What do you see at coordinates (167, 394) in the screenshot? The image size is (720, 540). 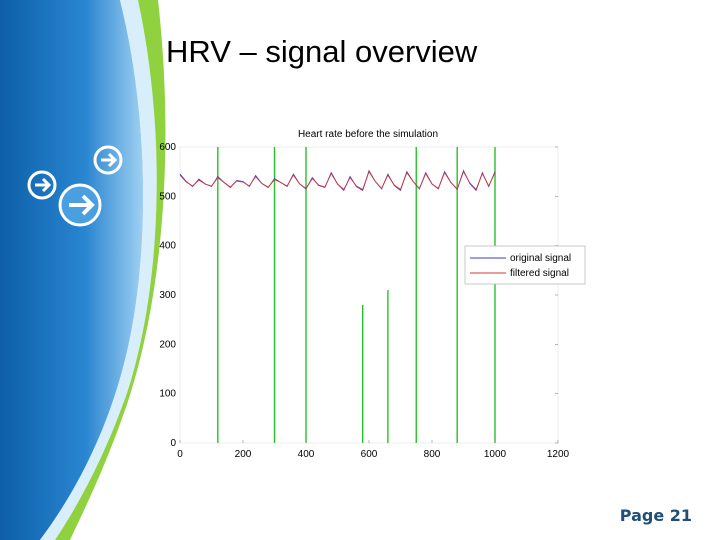 I see `y-tick-label: 100` at bounding box center [167, 394].